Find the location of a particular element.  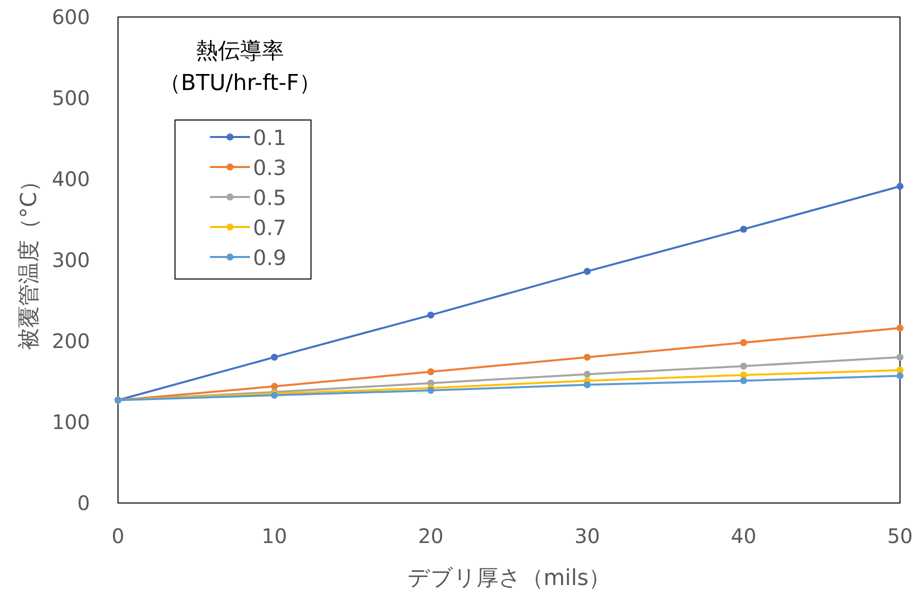

y-tick-label: 500 is located at coordinates (71, 98).